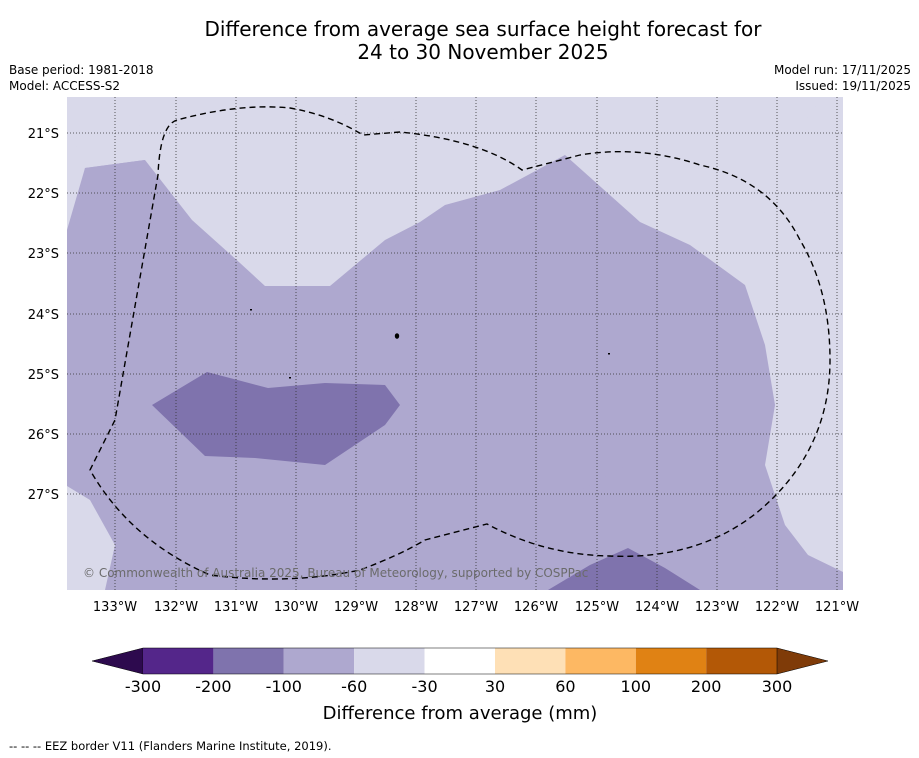 The height and width of the screenshot is (758, 919). I want to click on base-period-text: Base period: 1981-2018, so click(81, 70).